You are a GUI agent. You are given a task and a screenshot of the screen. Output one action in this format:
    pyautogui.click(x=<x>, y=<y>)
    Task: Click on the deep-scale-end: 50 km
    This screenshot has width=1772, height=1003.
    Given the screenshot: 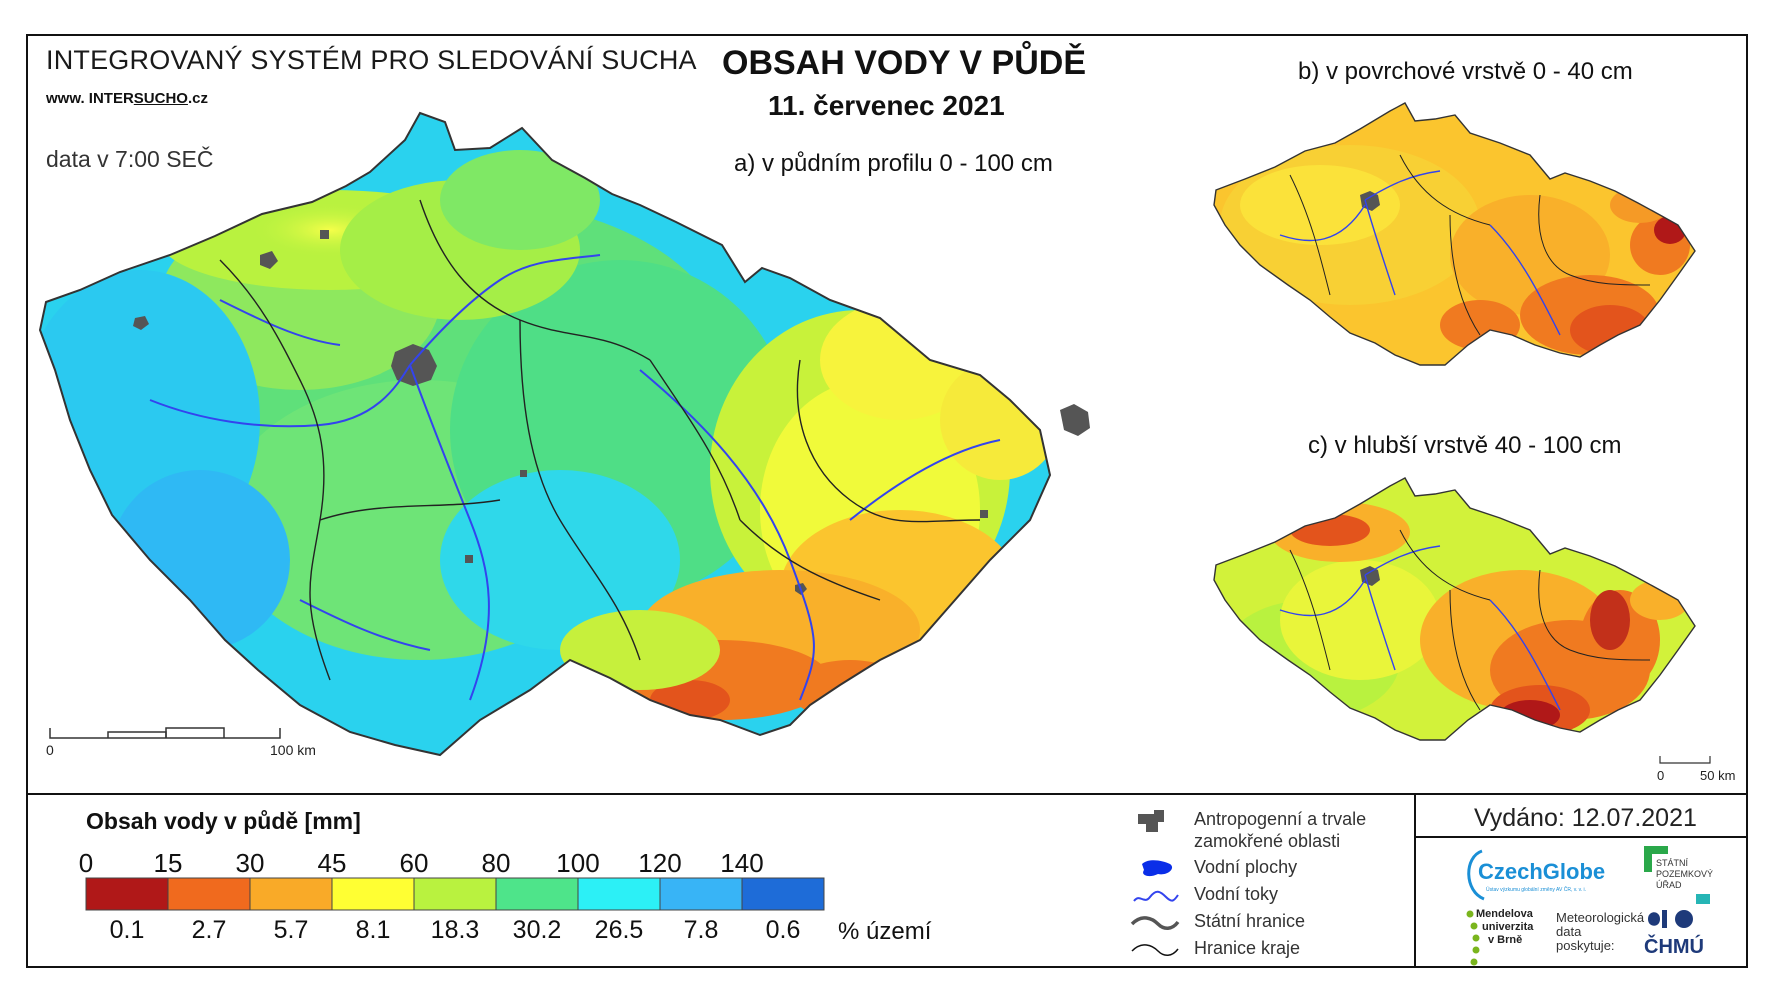 What is the action you would take?
    pyautogui.click(x=1717, y=775)
    